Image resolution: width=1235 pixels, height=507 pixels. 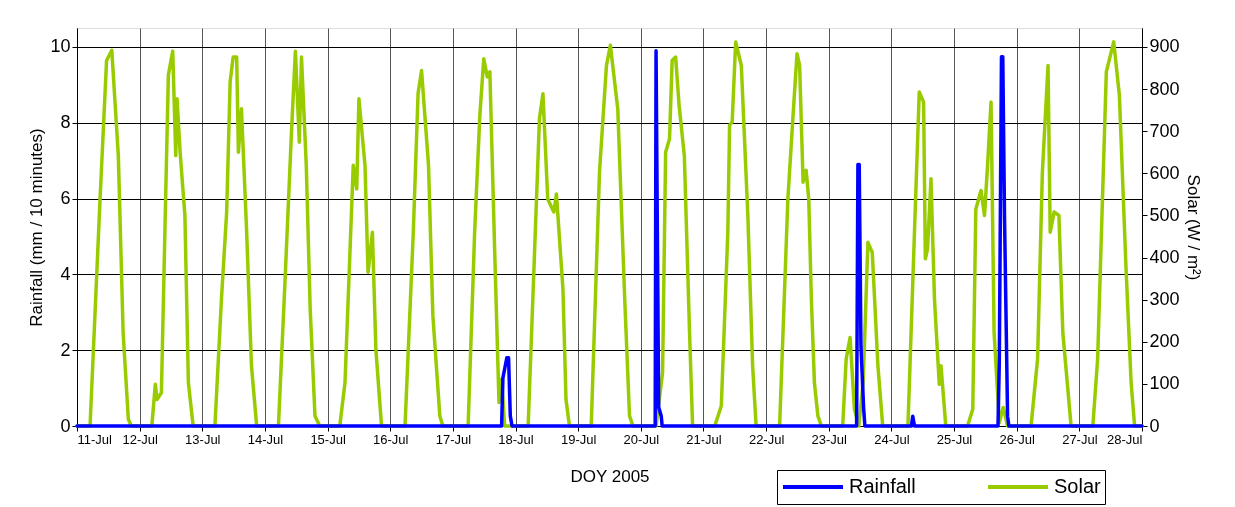 I want to click on x-tick-label: 15-Jul, so click(x=328, y=439).